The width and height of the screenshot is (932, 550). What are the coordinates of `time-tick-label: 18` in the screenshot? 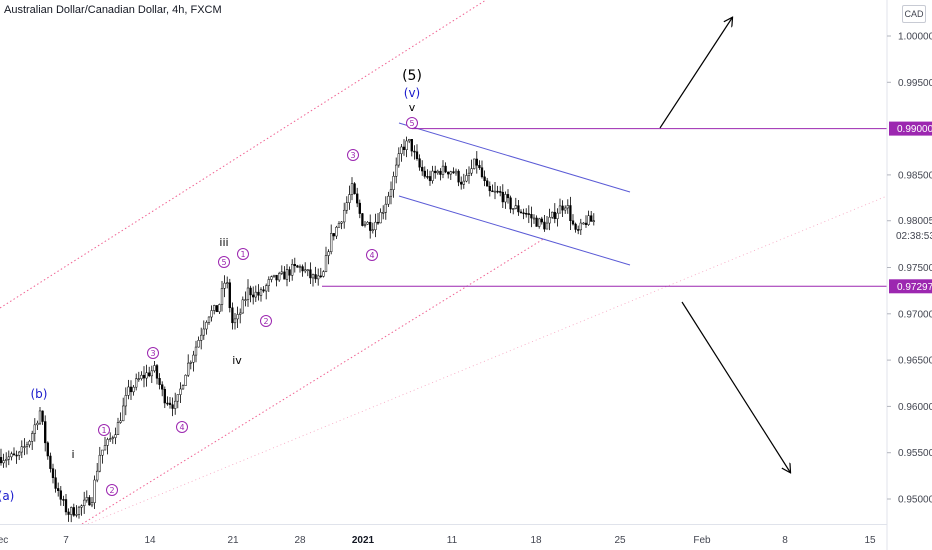 It's located at (536, 540).